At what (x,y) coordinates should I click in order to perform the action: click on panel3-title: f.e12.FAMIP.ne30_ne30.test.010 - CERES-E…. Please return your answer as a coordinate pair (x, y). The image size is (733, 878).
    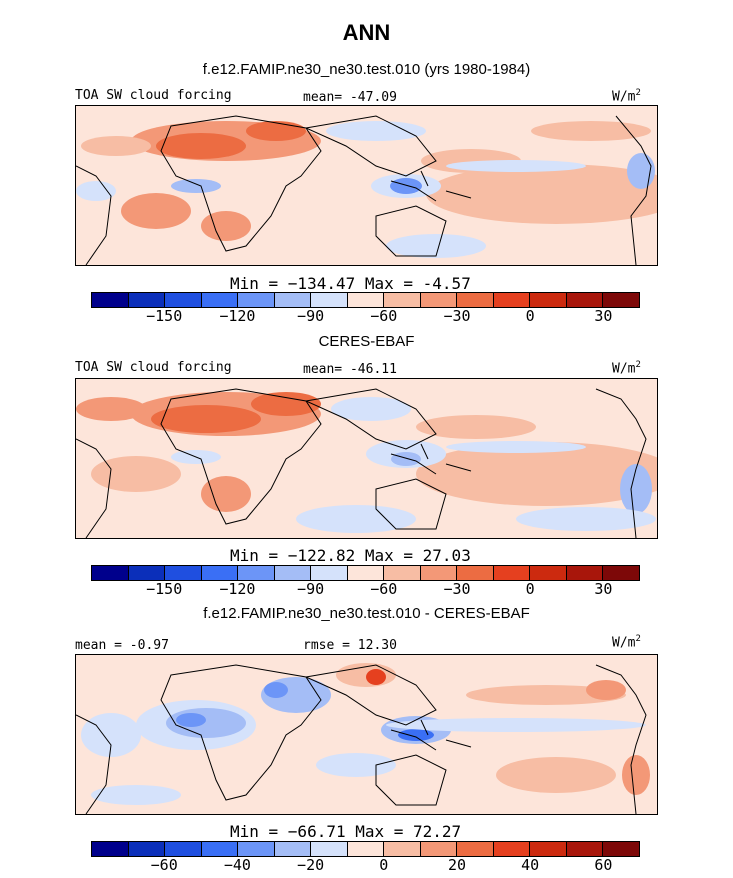
    Looking at the image, I should click on (366, 613).